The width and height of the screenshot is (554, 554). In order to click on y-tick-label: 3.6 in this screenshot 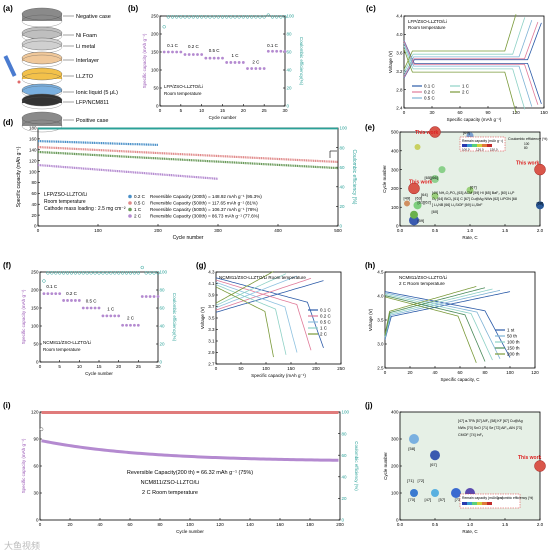, I will do `click(399, 53)`.